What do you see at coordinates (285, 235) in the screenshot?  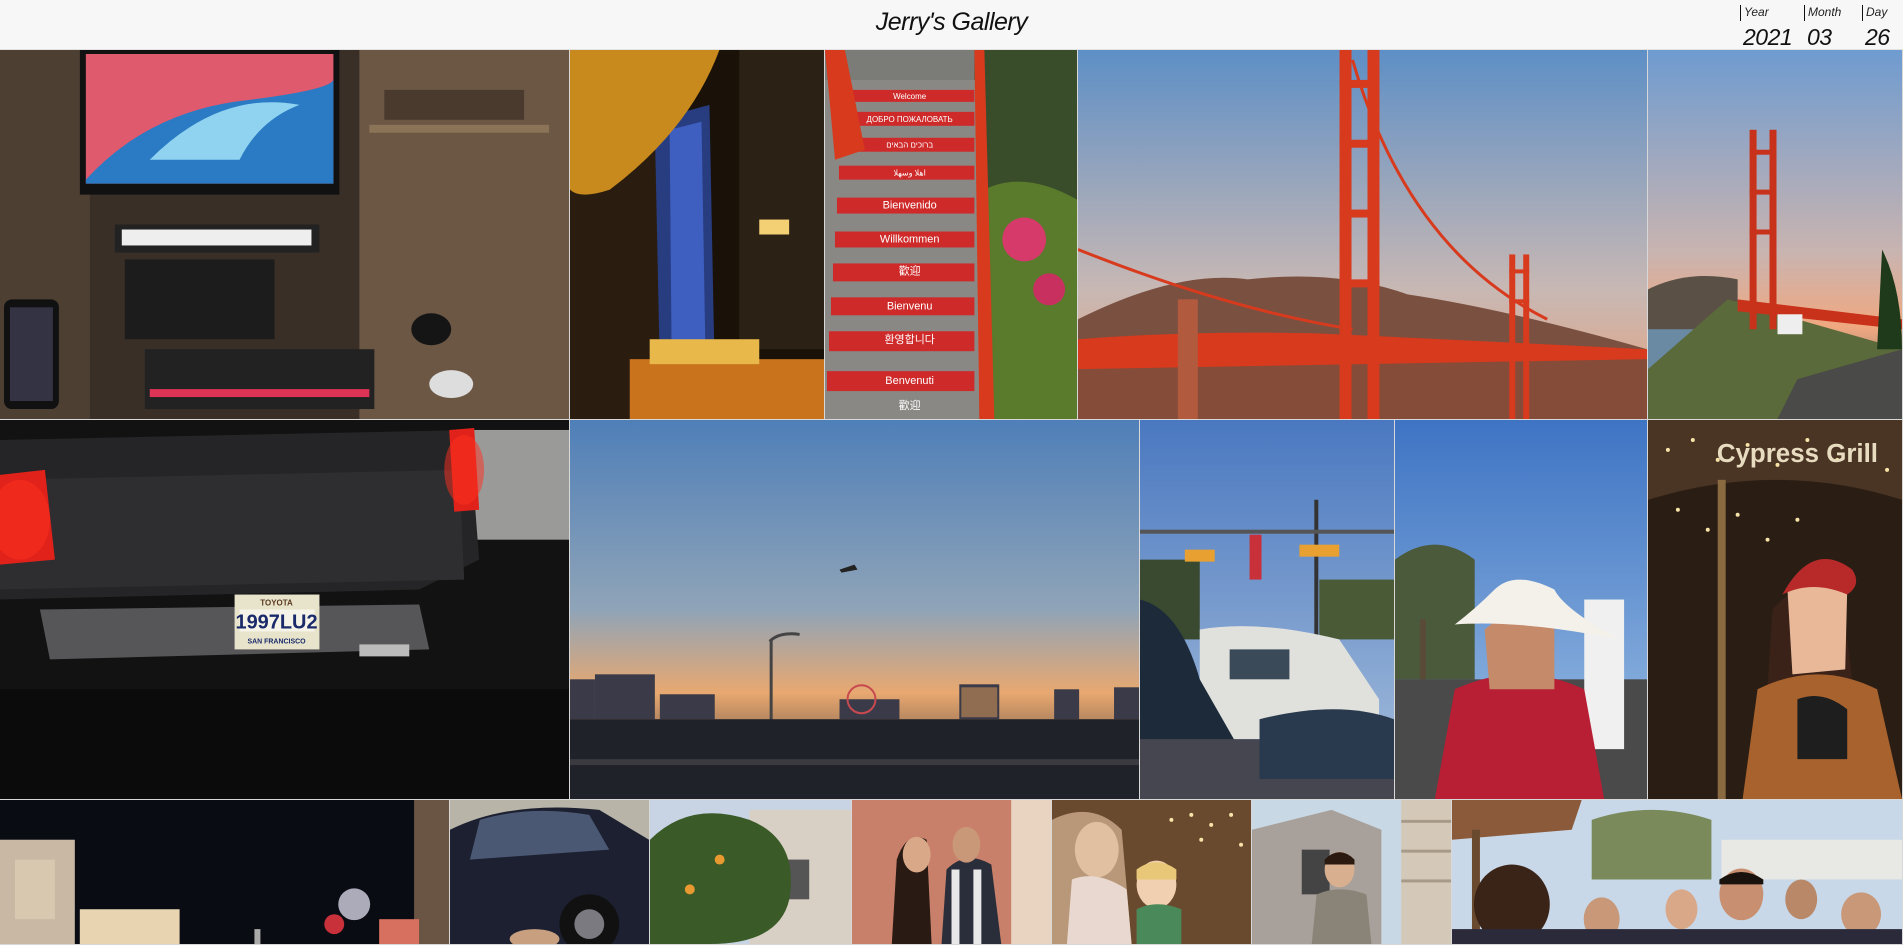 I see `photo-desk-setup` at bounding box center [285, 235].